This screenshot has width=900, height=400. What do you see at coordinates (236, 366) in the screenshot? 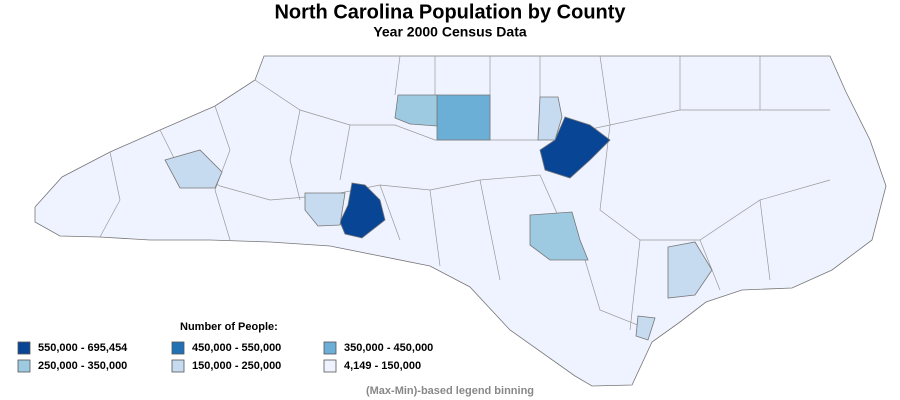
I see `legend-label: 150,000 - 250,000` at bounding box center [236, 366].